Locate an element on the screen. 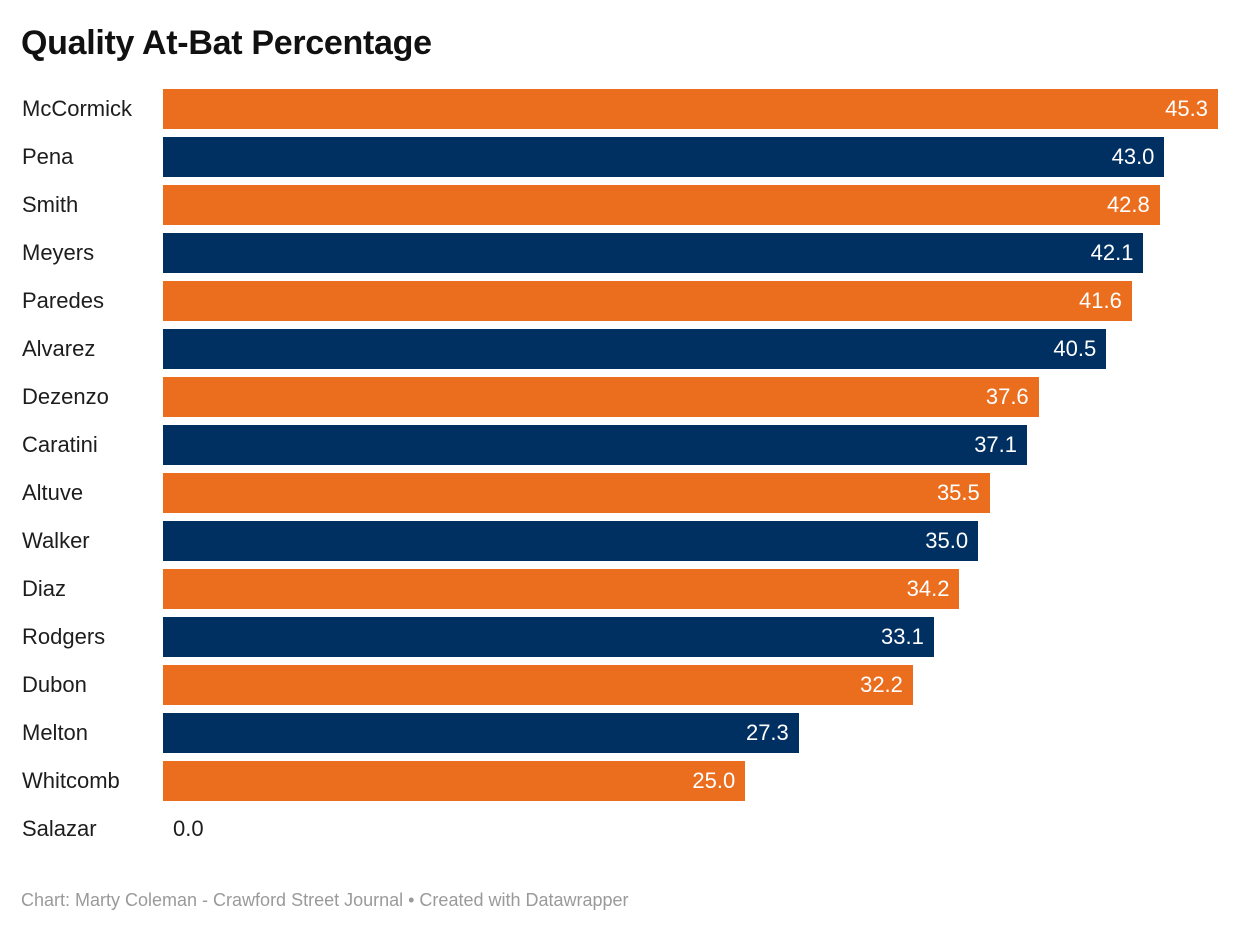 The width and height of the screenshot is (1240, 936). bar-area: 33.1 is located at coordinates (690, 637).